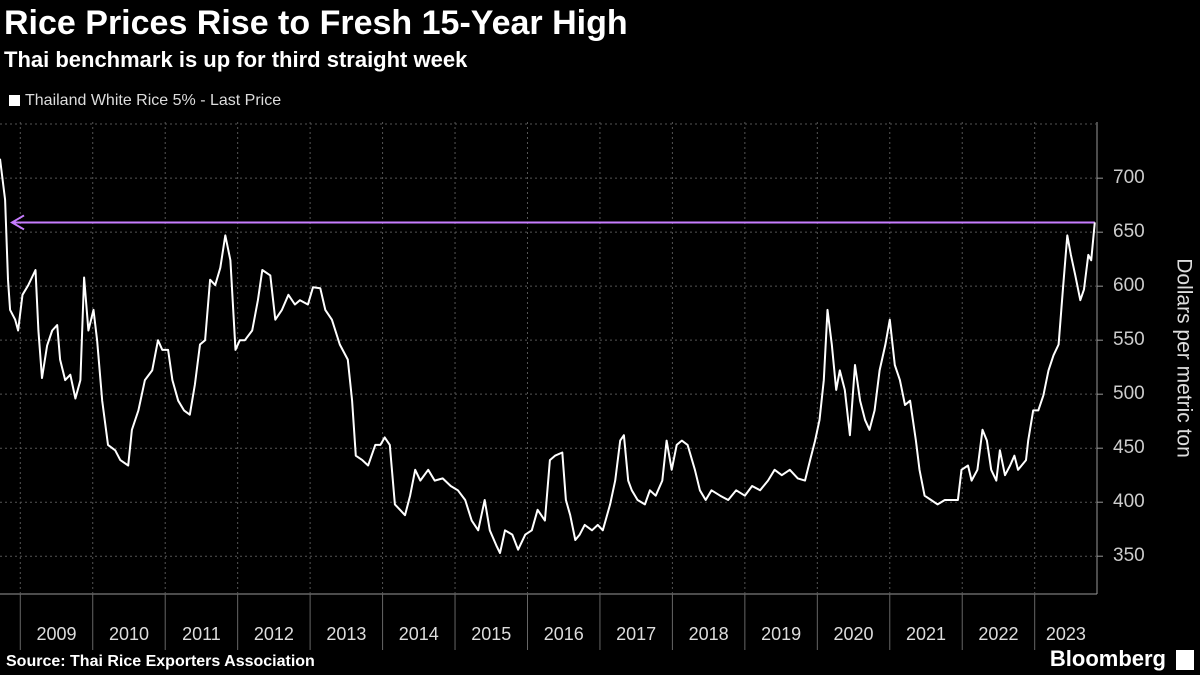  I want to click on brand-icon, so click(1185, 660).